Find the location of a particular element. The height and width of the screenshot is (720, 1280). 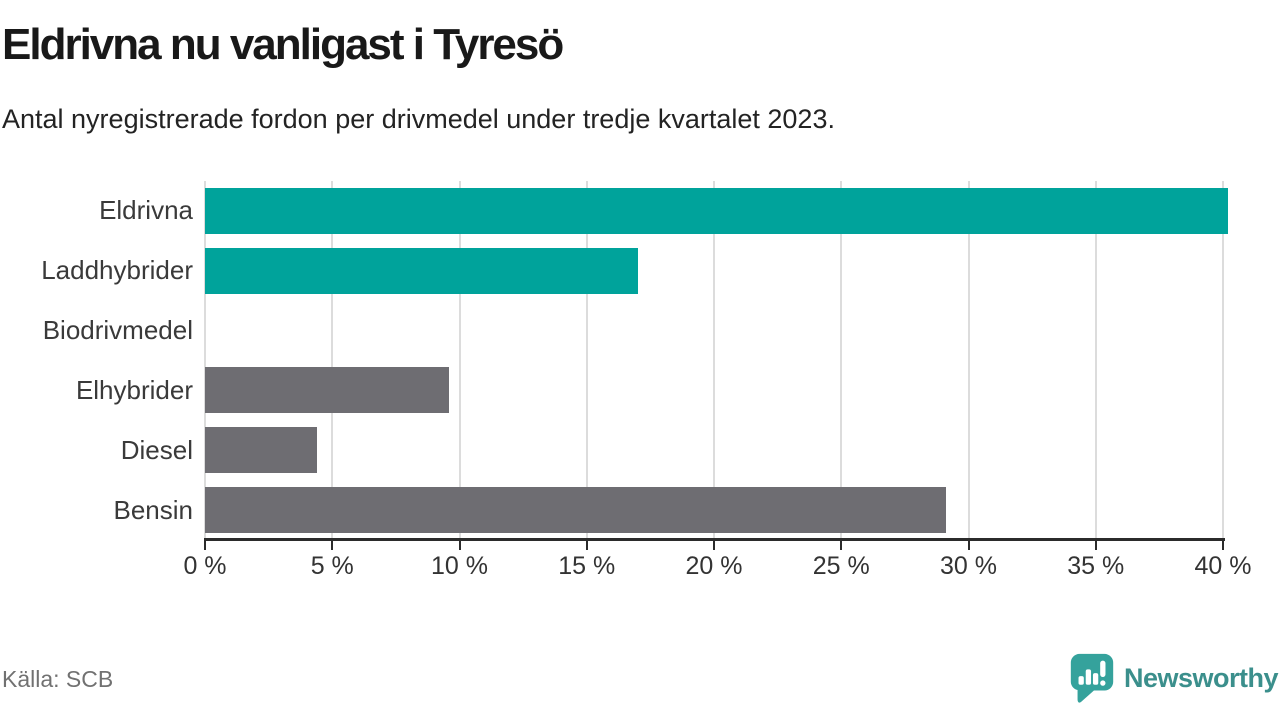

x-tick-label: 10 % is located at coordinates (459, 566).